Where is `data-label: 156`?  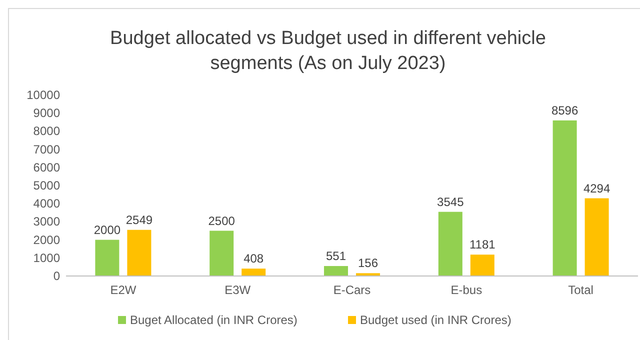
data-label: 156 is located at coordinates (368, 263).